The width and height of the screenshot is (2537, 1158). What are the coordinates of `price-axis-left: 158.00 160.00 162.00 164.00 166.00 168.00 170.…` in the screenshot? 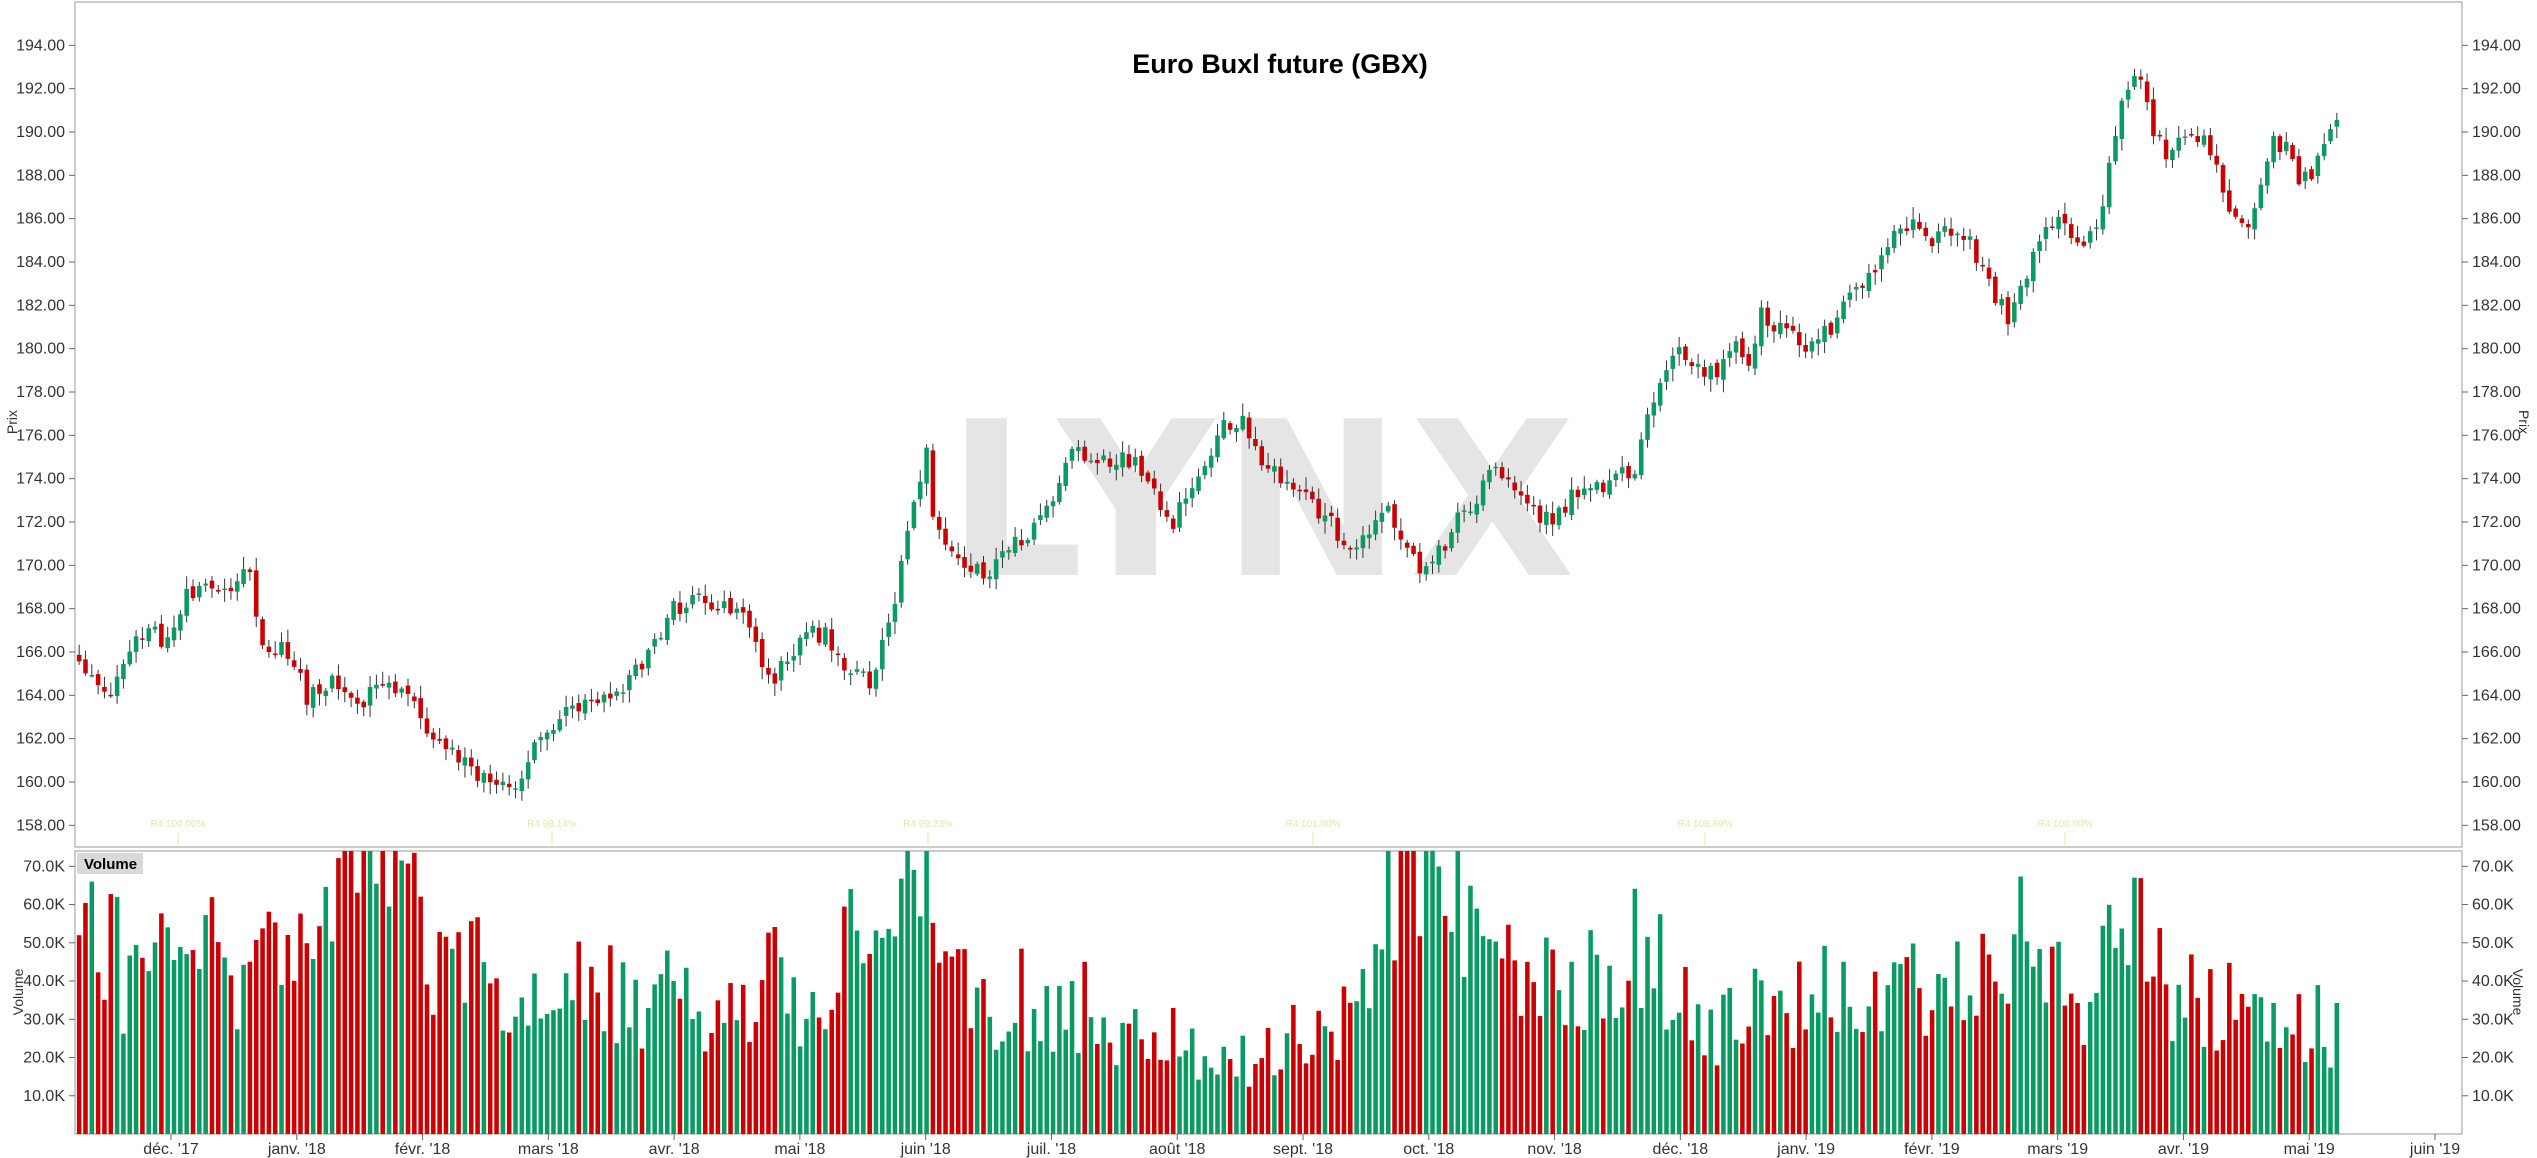 It's located at (45, 435).